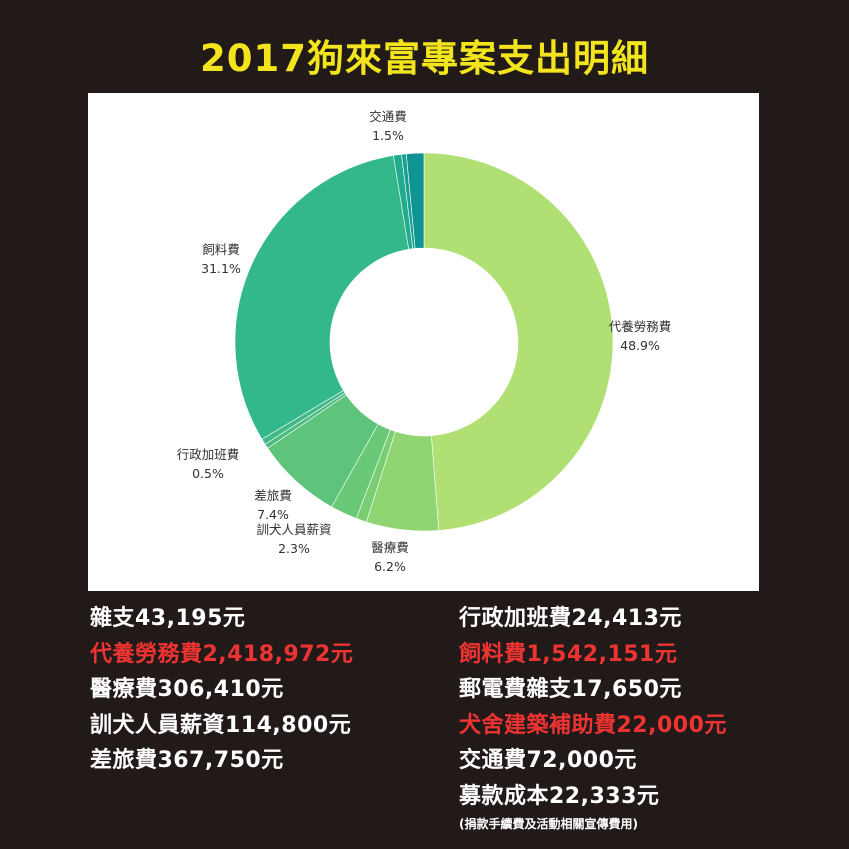  Describe the element at coordinates (388, 116) in the screenshot. I see `slice-label: 交通費` at that location.